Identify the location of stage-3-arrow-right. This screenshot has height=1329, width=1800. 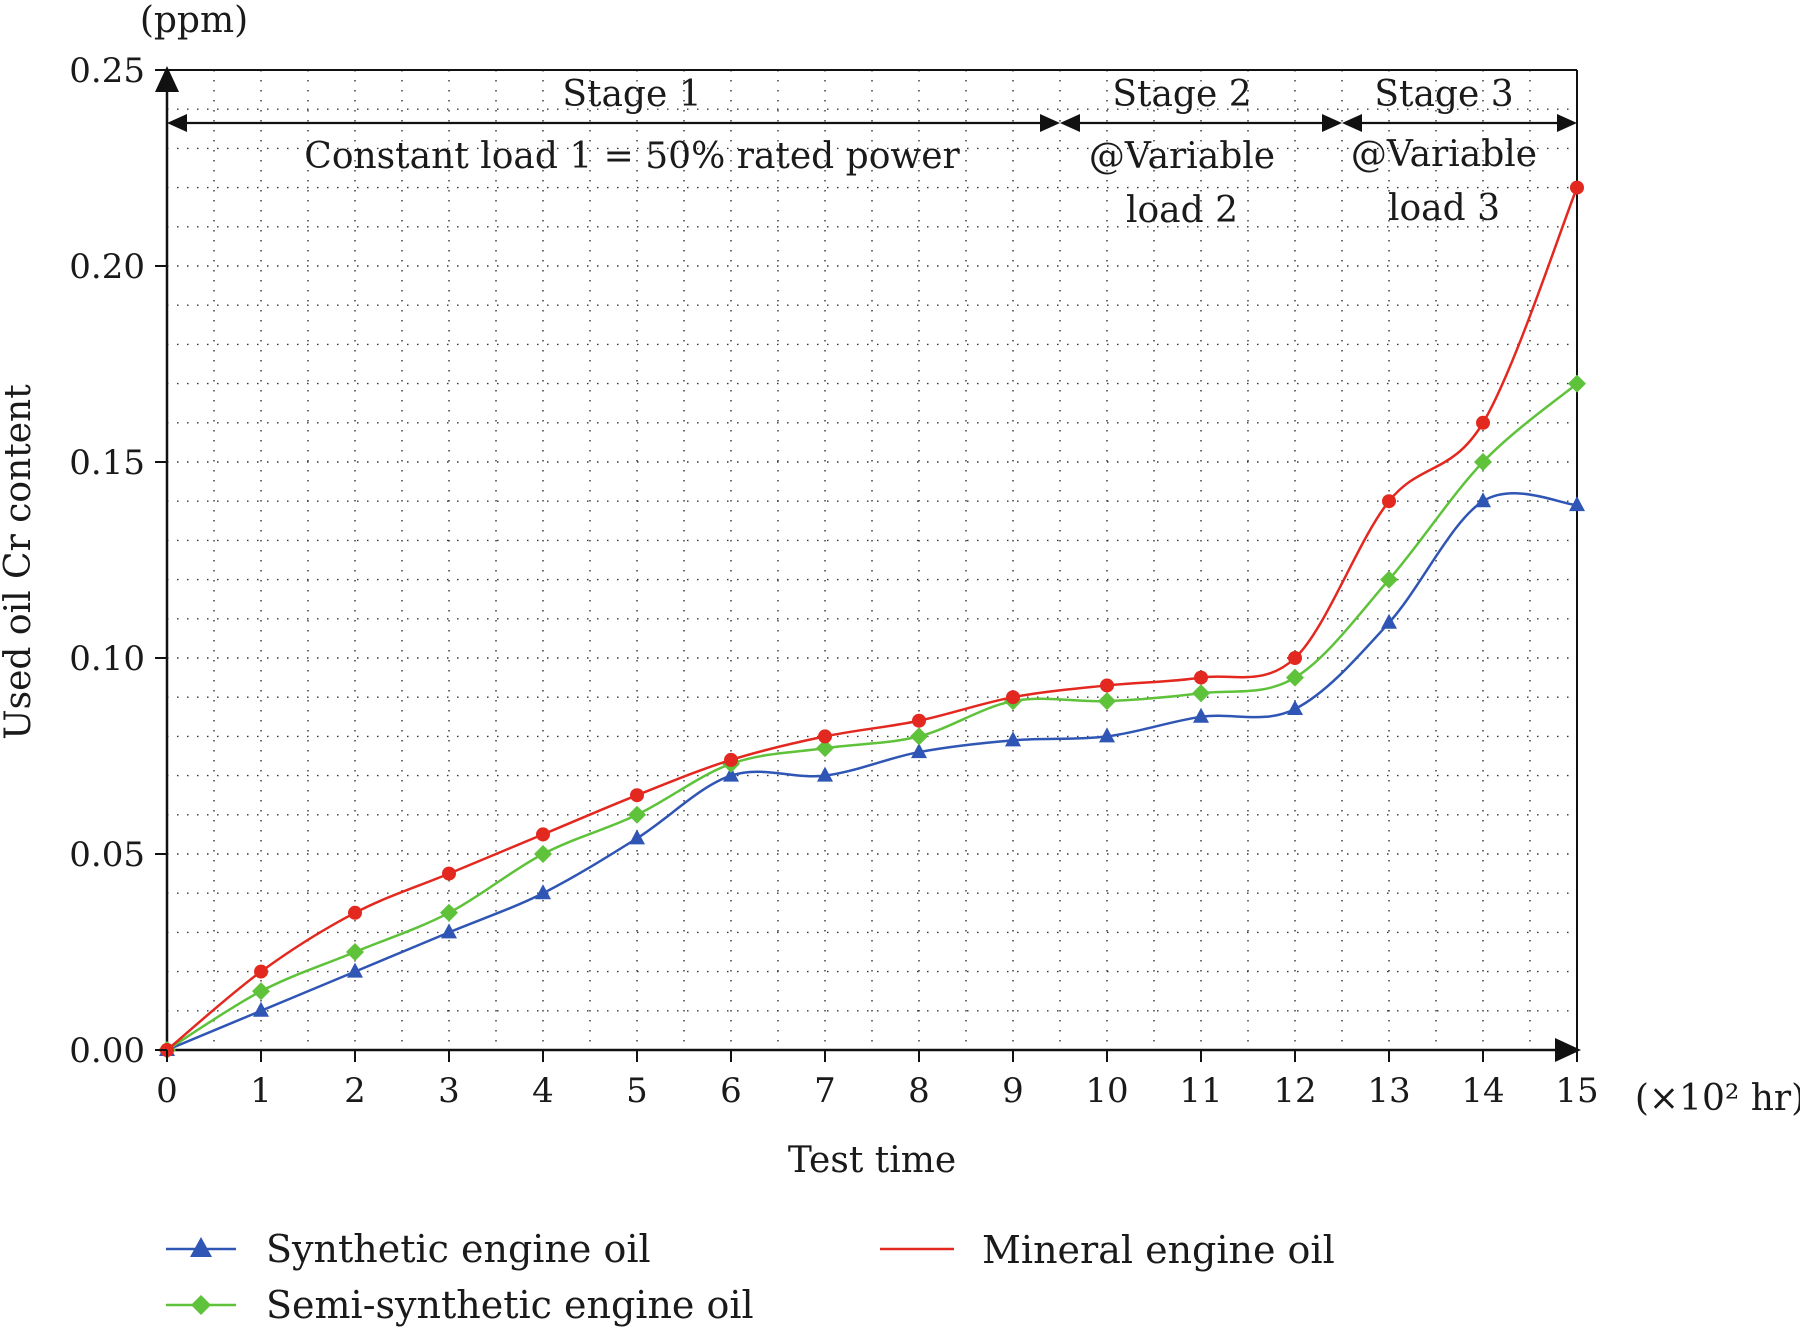
(1567, 123).